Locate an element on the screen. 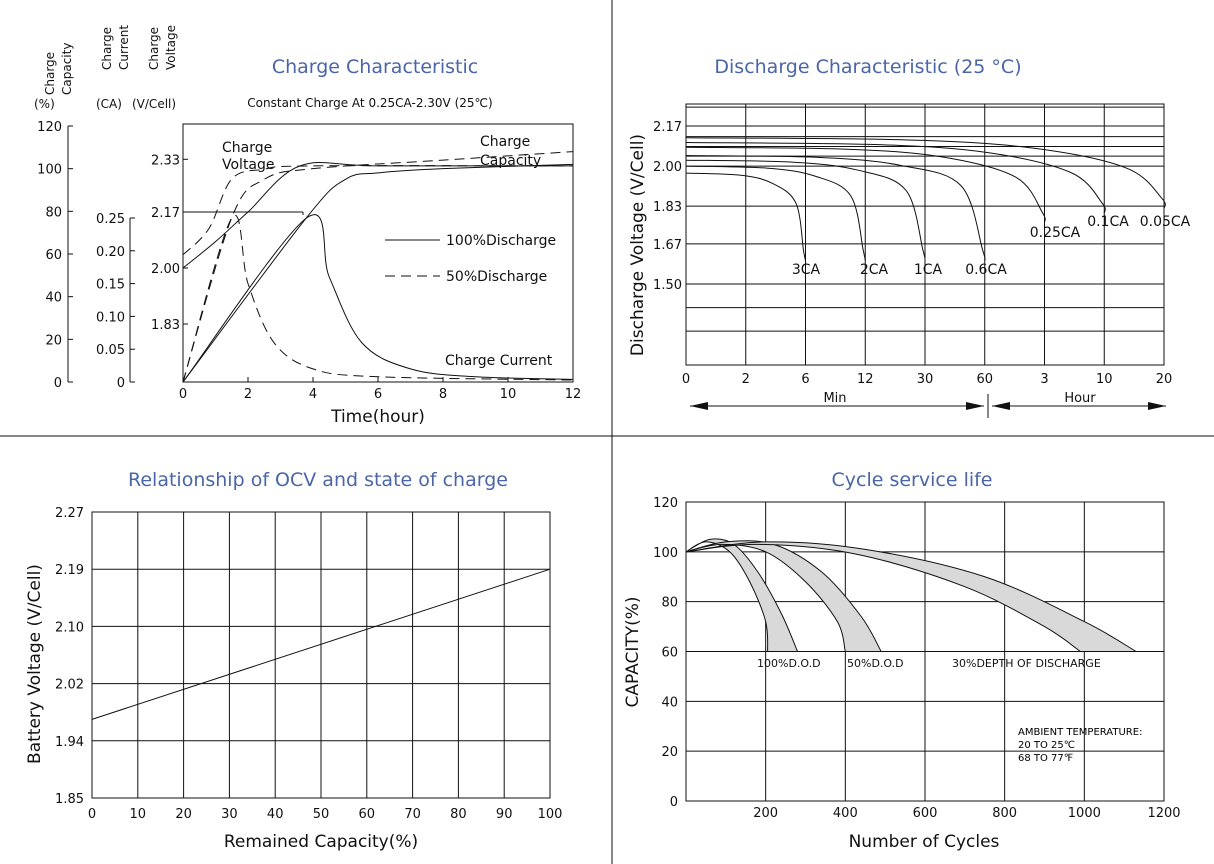  x-tick-label: 6 is located at coordinates (805, 379).